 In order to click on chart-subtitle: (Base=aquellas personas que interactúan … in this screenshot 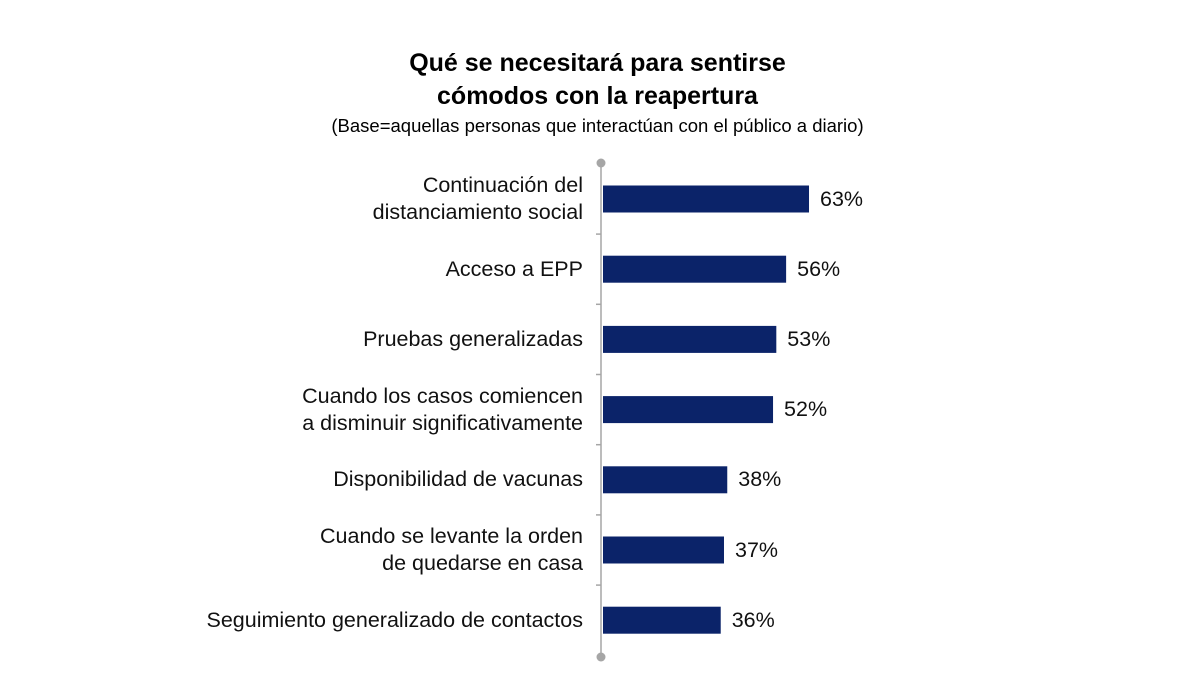, I will do `click(597, 125)`.